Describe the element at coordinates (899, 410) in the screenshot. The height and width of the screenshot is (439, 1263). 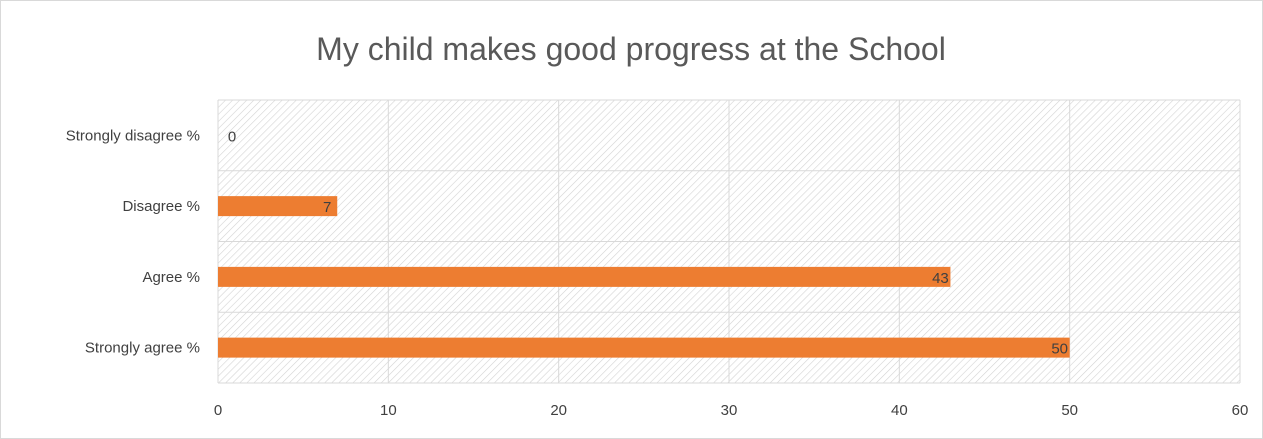
I see `x-tick-label: 40` at that location.